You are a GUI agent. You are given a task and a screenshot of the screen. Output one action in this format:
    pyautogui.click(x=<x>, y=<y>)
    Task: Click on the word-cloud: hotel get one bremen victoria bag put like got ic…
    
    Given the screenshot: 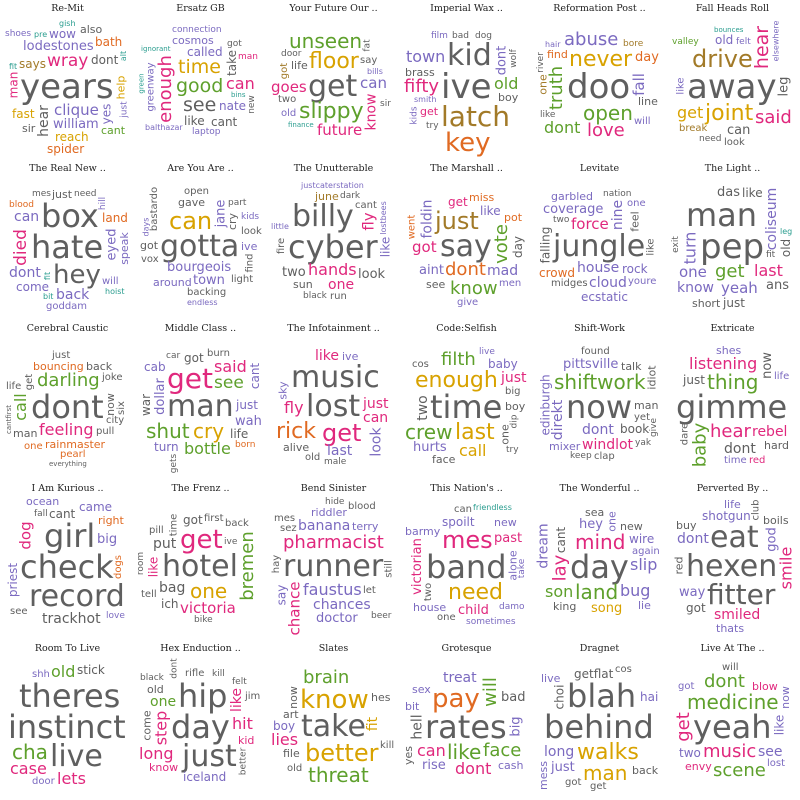 What is the action you would take?
    pyautogui.click(x=200, y=560)
    